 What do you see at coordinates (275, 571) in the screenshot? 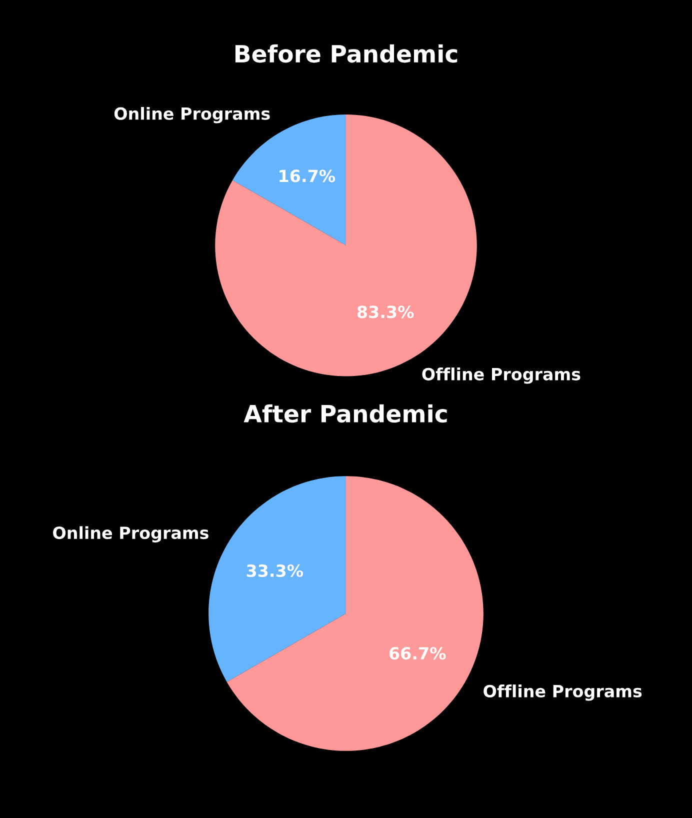
I see `data-label: 33.3%` at bounding box center [275, 571].